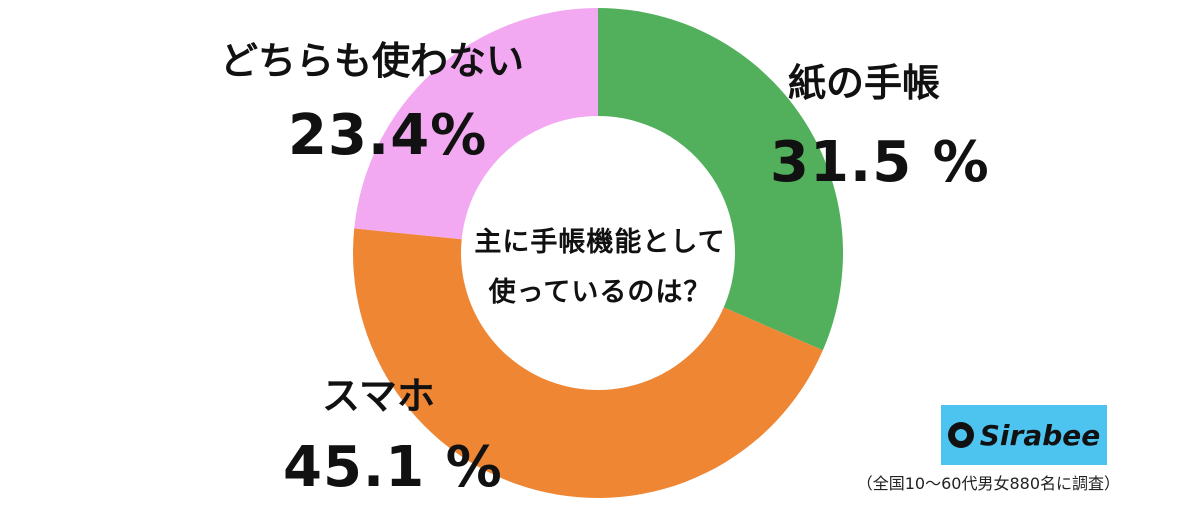 Image resolution: width=1200 pixels, height=510 pixels. I want to click on slice-neither, so click(476, 124).